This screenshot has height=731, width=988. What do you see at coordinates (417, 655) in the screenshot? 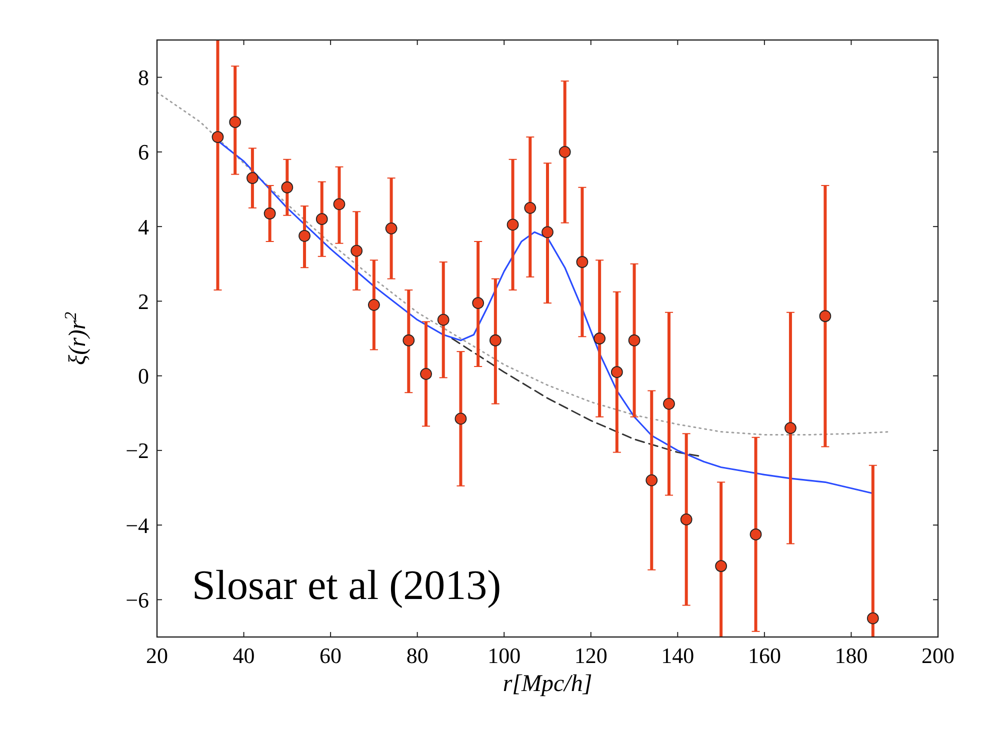
I see `x-tick-label: 80` at bounding box center [417, 655].